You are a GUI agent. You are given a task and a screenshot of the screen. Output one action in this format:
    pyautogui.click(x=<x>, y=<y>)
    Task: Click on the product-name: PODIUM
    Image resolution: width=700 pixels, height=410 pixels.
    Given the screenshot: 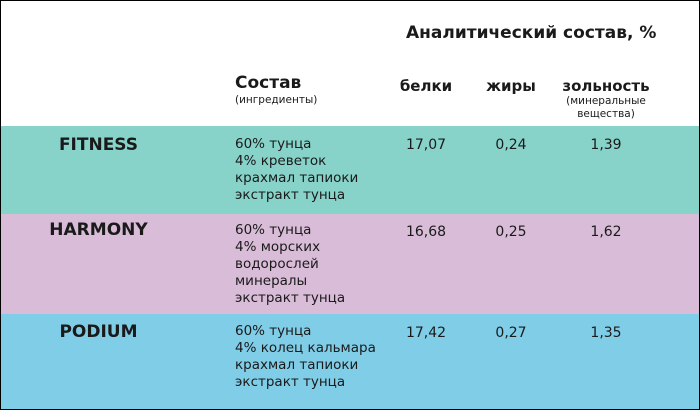 What is the action you would take?
    pyautogui.click(x=98, y=332)
    